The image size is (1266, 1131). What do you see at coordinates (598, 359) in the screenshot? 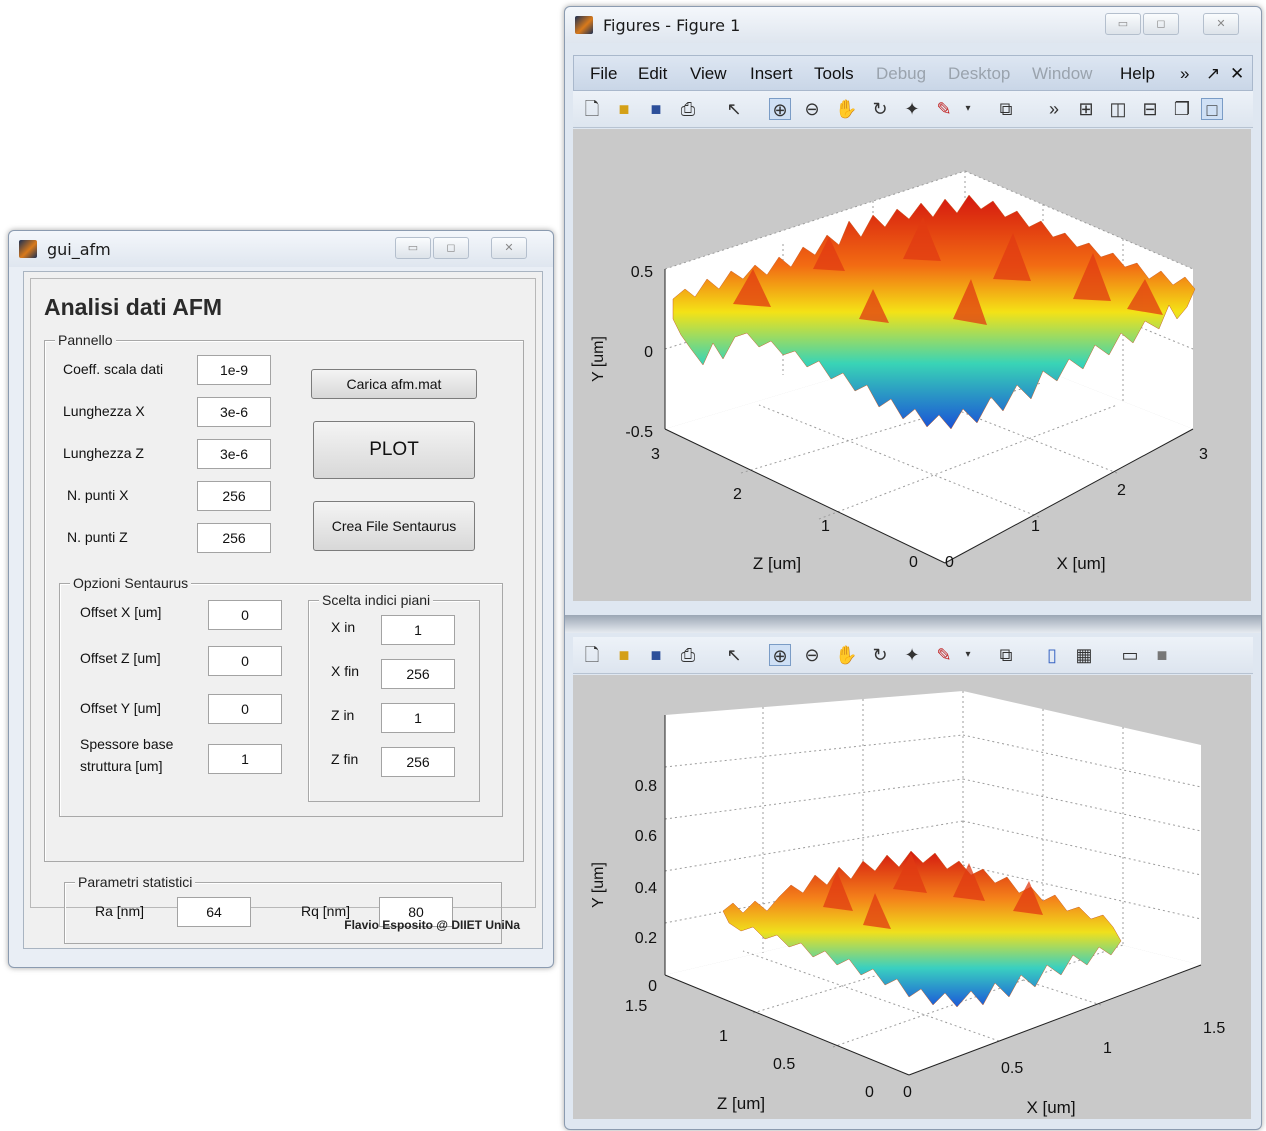
I see `plot1-ylabel: Y [um]` at bounding box center [598, 359].